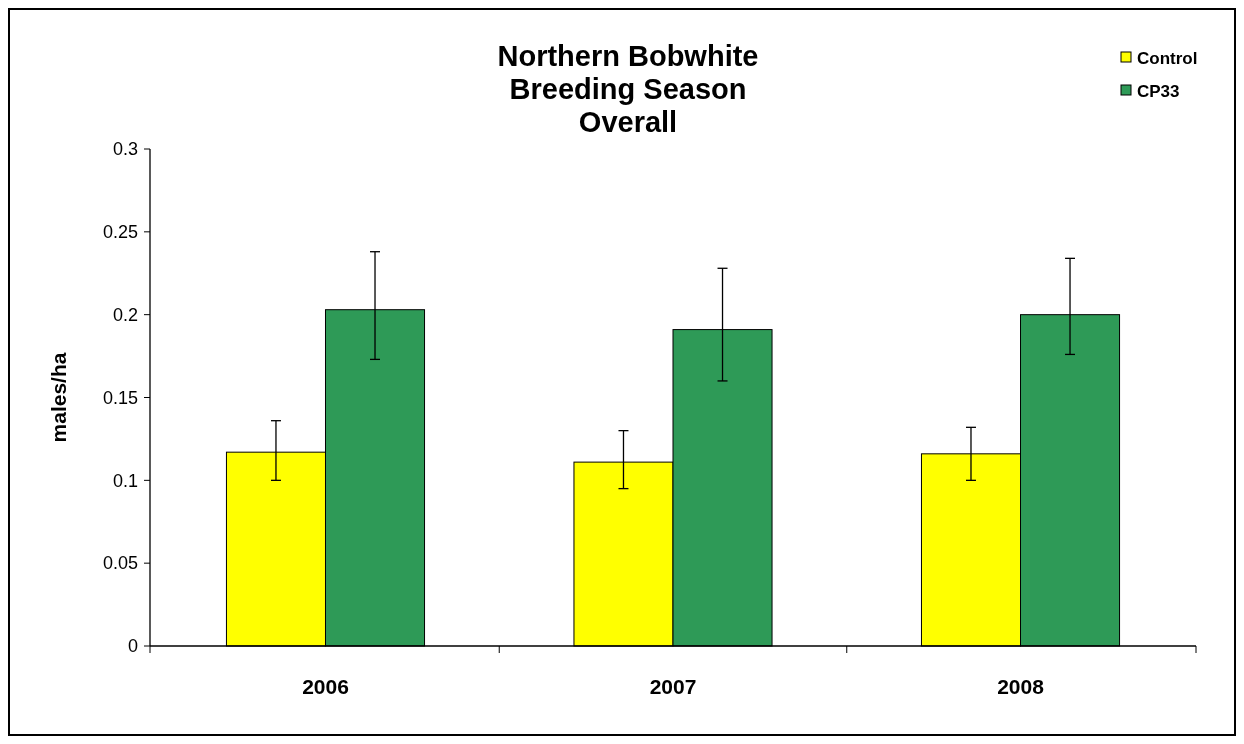 The width and height of the screenshot is (1244, 744). I want to click on y-tick-label: 0.25, so click(120, 232).